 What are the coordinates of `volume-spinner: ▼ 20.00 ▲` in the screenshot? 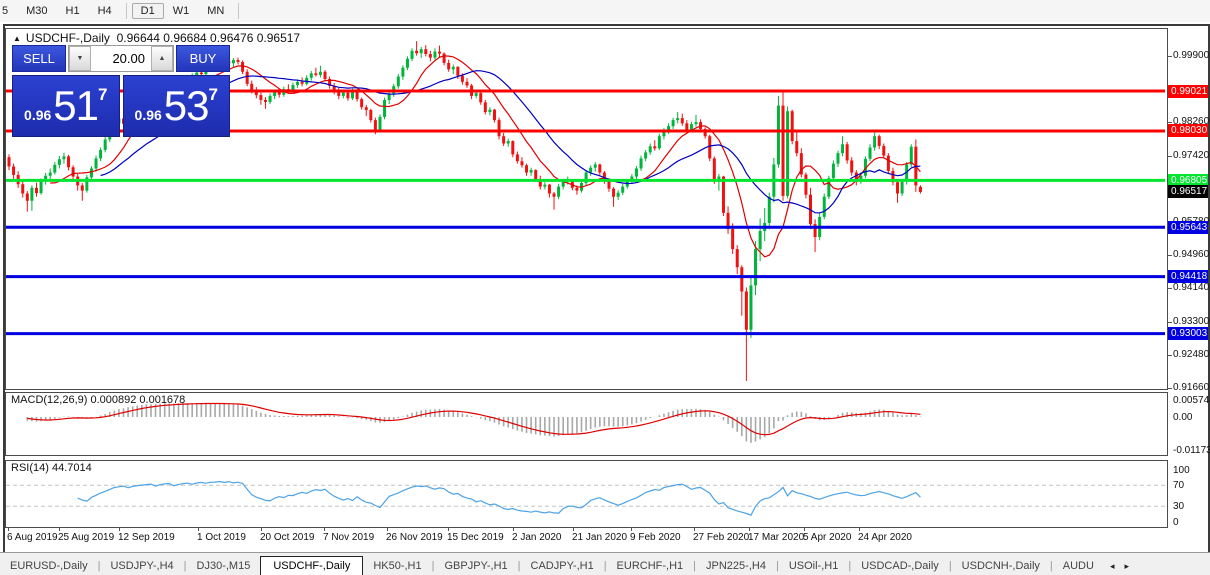 It's located at (121, 58).